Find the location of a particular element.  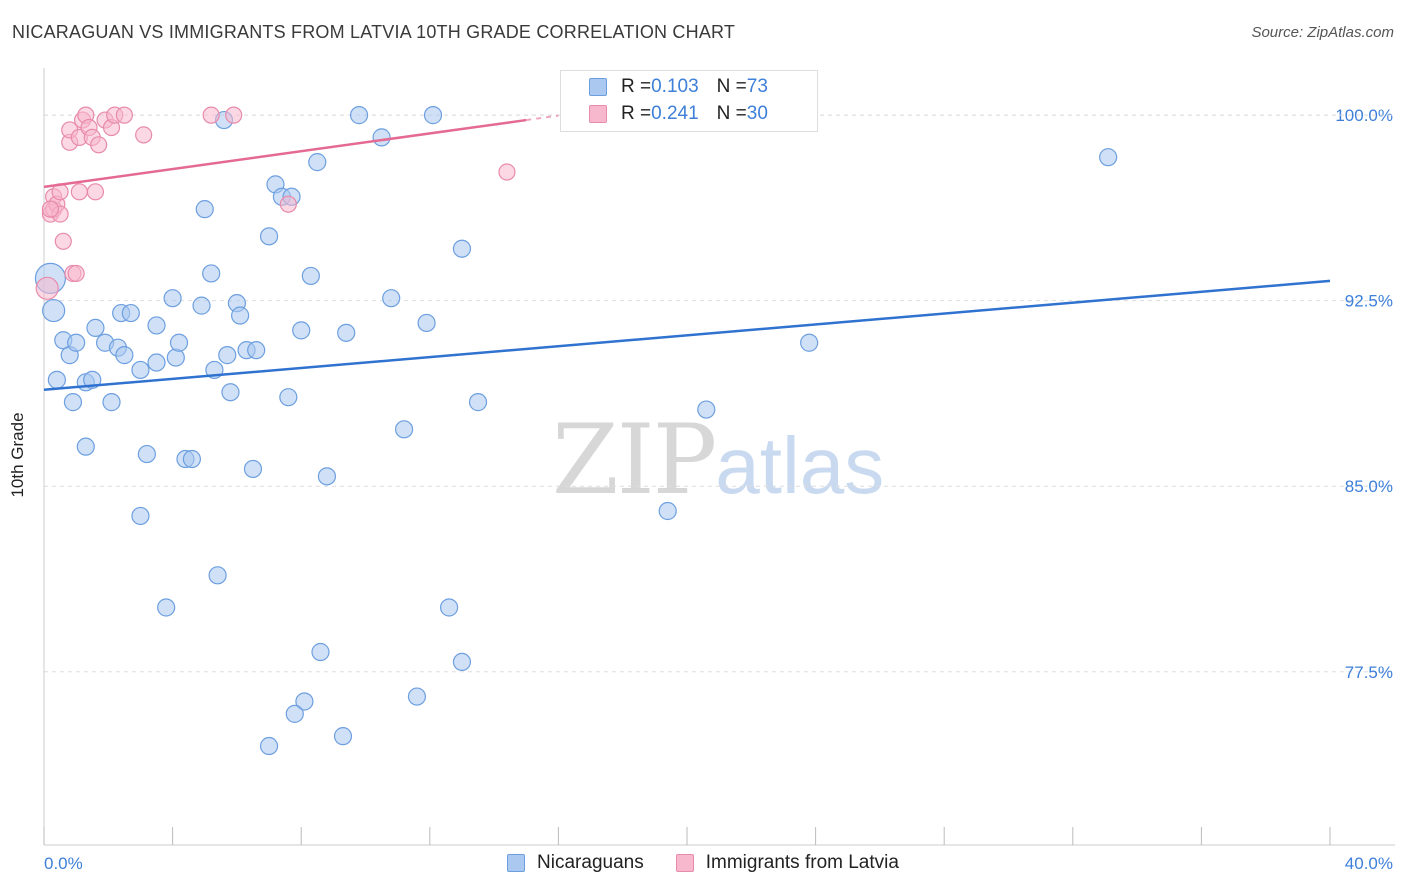

watermark: ZIPatlas is located at coordinates (718, 460).